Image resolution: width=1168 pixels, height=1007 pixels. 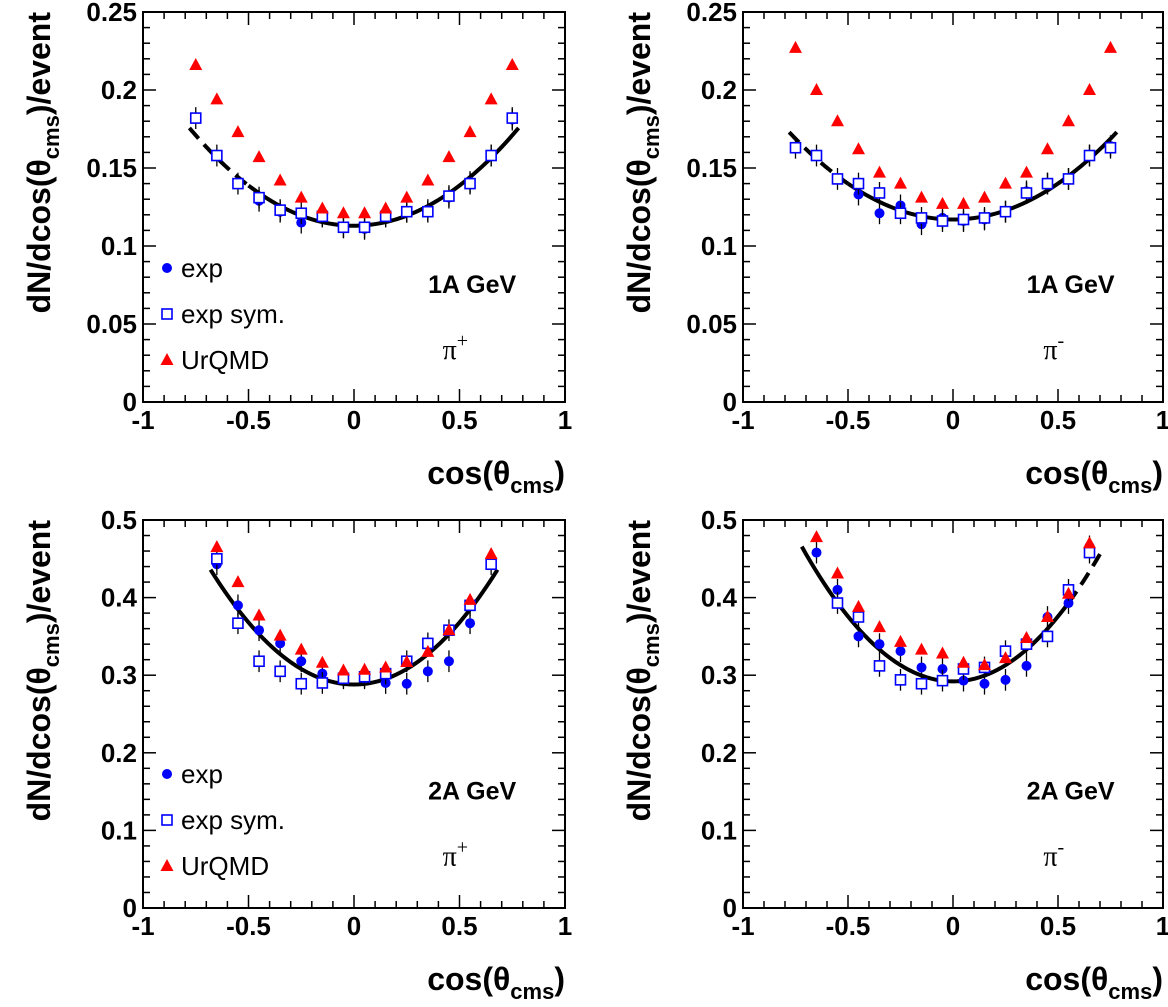 I want to click on legend: exp exp sym. UrQMD, so click(x=222, y=820).